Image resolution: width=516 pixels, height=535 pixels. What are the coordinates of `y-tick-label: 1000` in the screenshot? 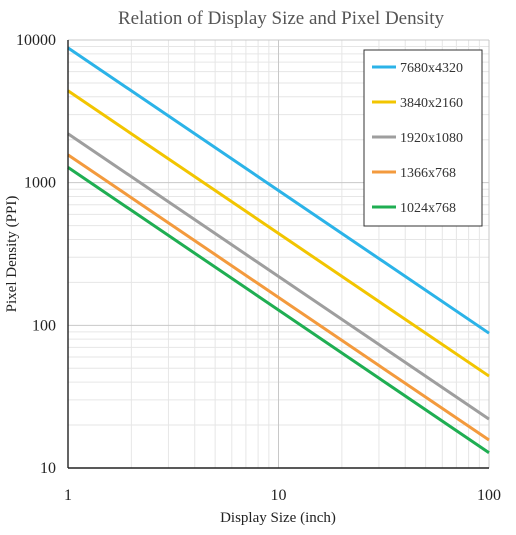 It's located at (40, 183).